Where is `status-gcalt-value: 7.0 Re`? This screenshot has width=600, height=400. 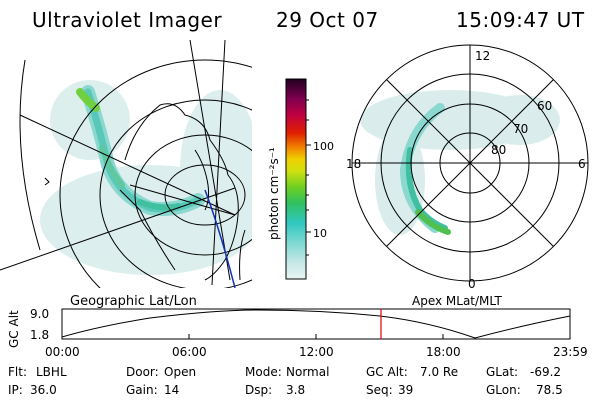
status-gcalt-value: 7.0 Re is located at coordinates (439, 372).